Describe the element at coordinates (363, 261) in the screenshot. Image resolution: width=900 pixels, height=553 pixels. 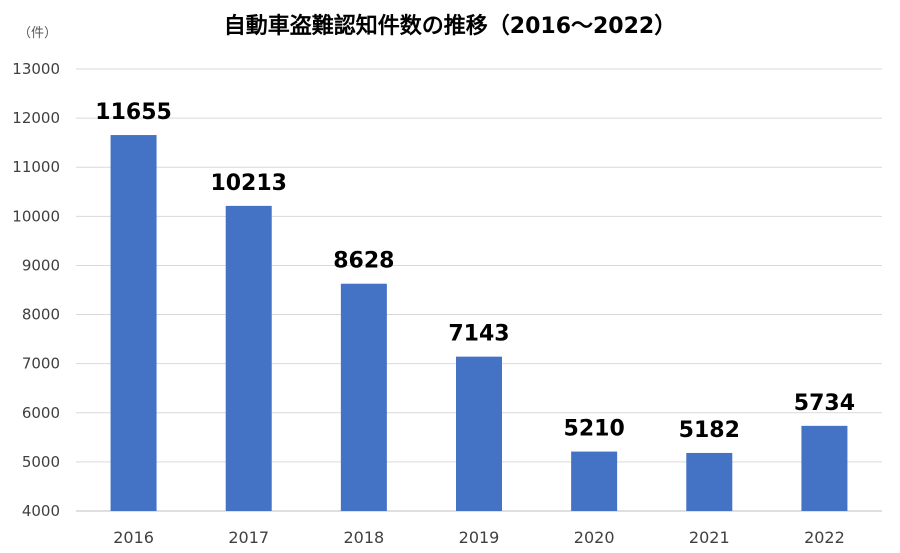
I see `data-label: 8628` at that location.